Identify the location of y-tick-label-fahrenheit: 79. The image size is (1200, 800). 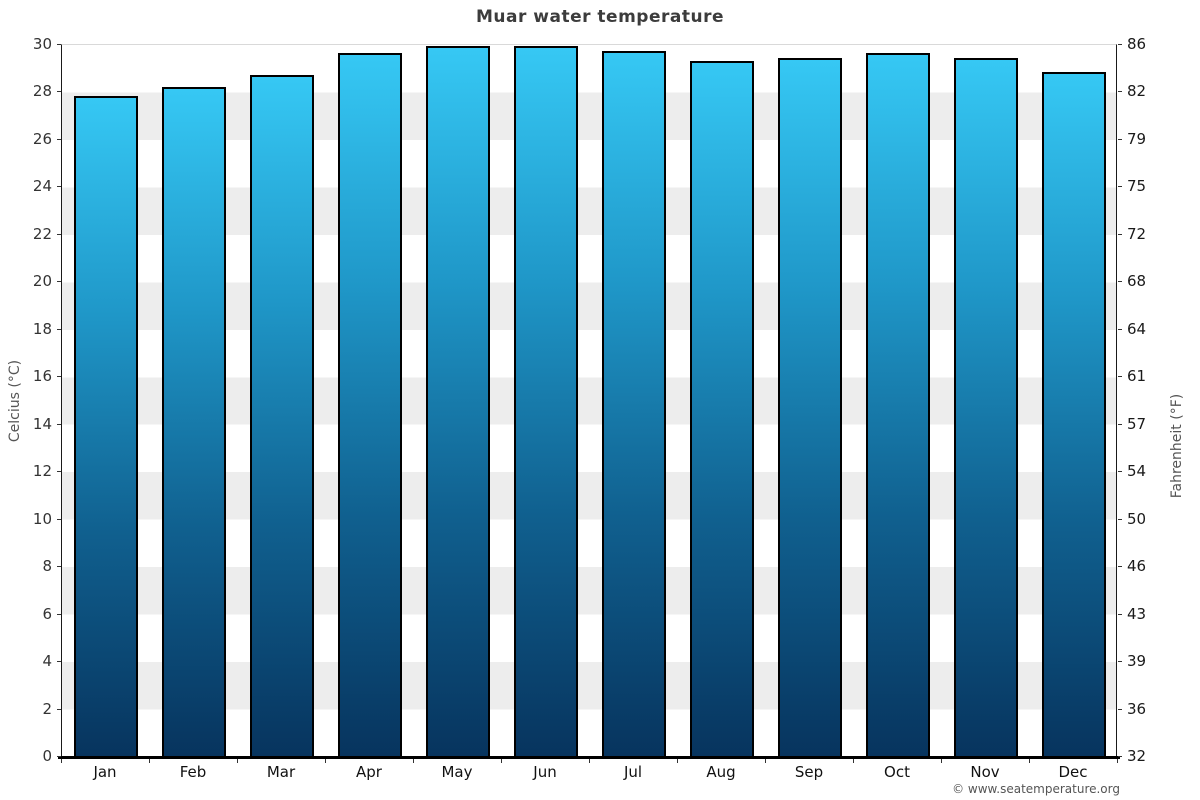
(1137, 138).